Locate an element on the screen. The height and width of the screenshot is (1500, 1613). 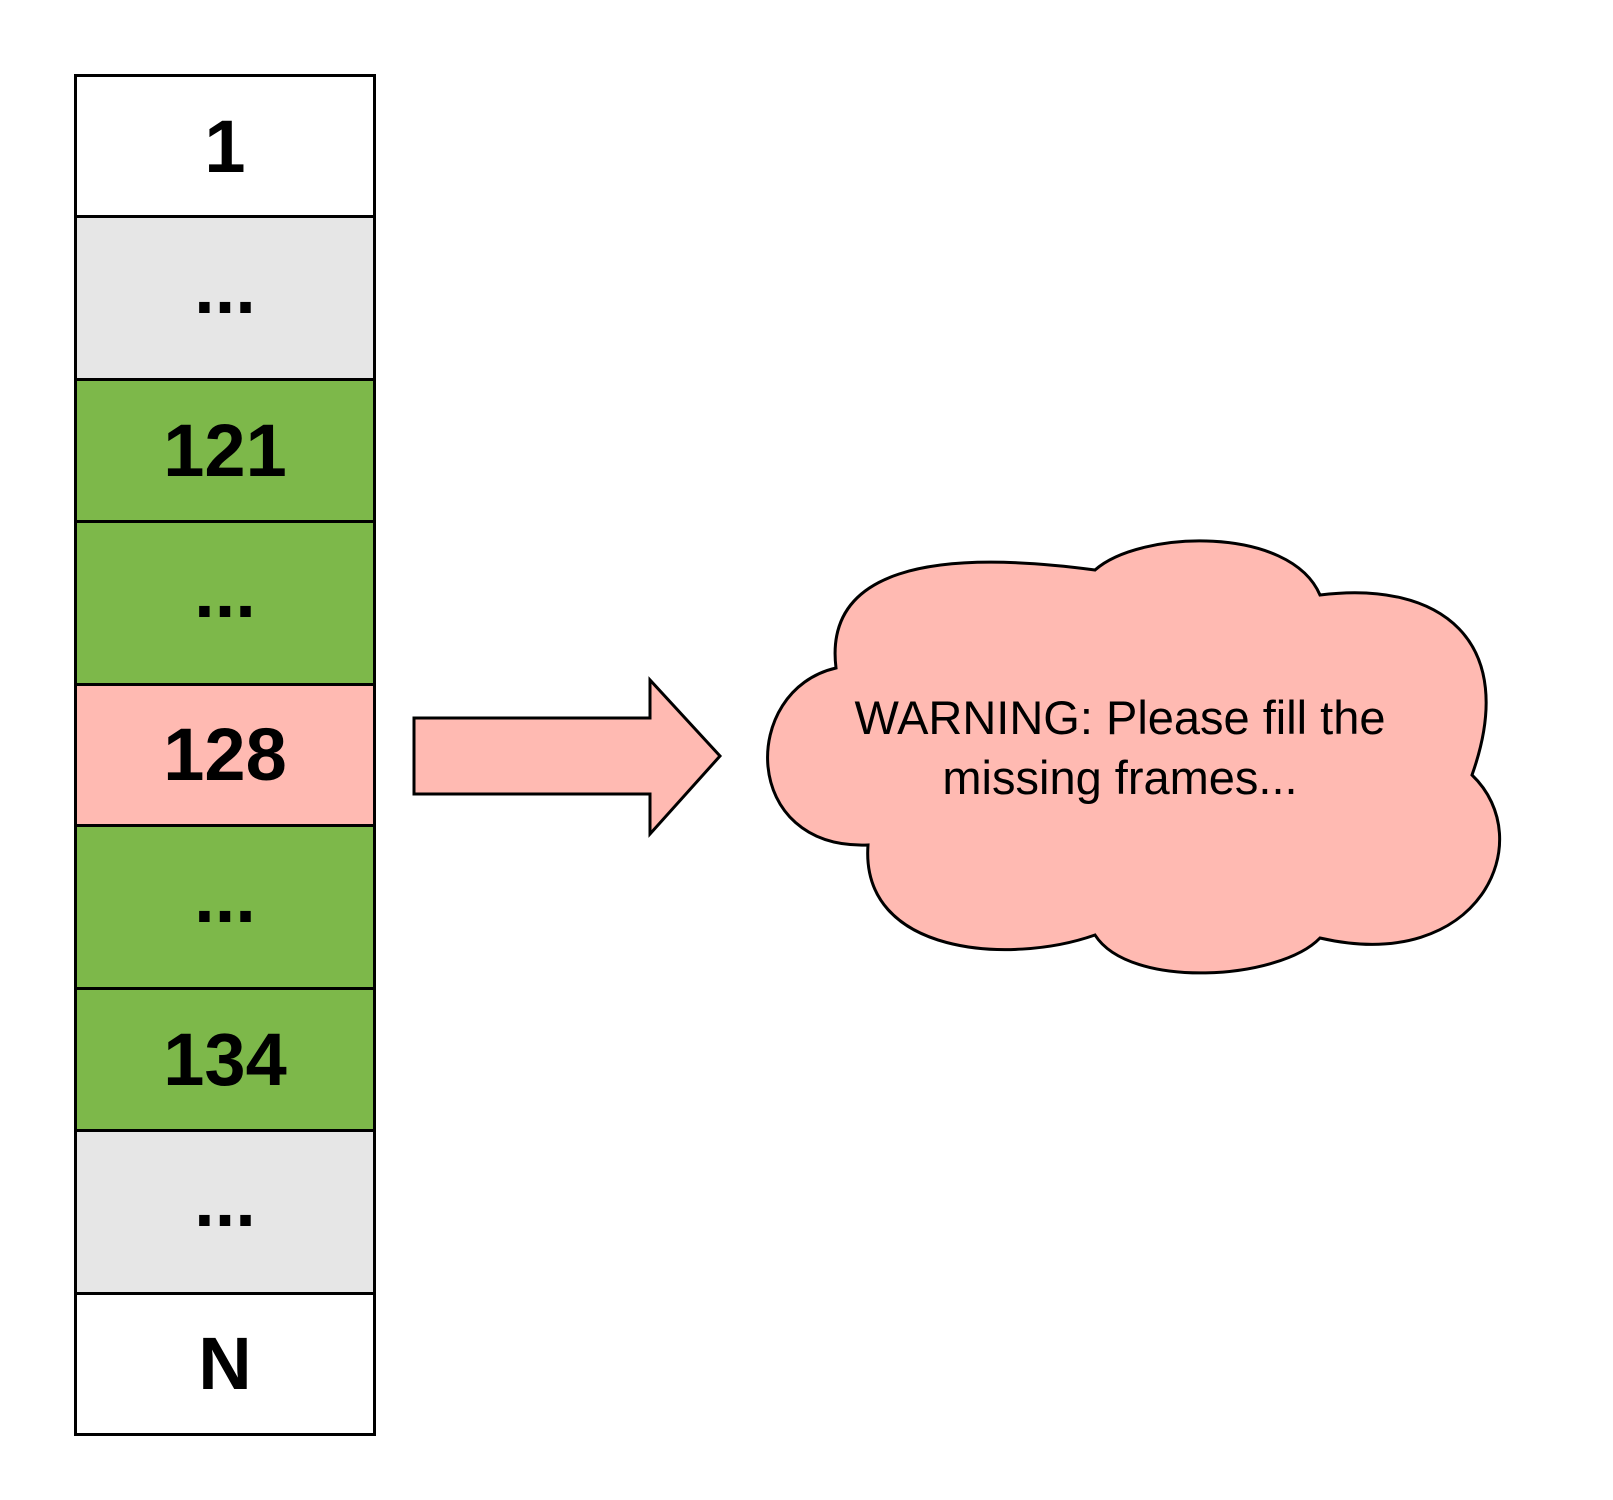
frame-cell-n: N is located at coordinates (225, 1362).